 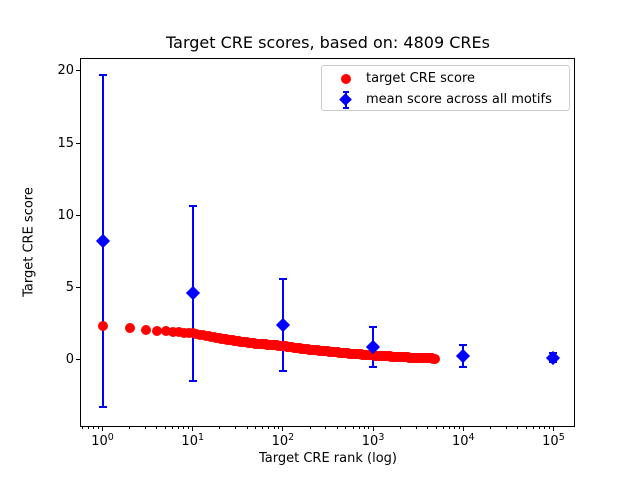 I want to click on legend-item-mean-score: mean score across all motifs, so click(x=445, y=100).